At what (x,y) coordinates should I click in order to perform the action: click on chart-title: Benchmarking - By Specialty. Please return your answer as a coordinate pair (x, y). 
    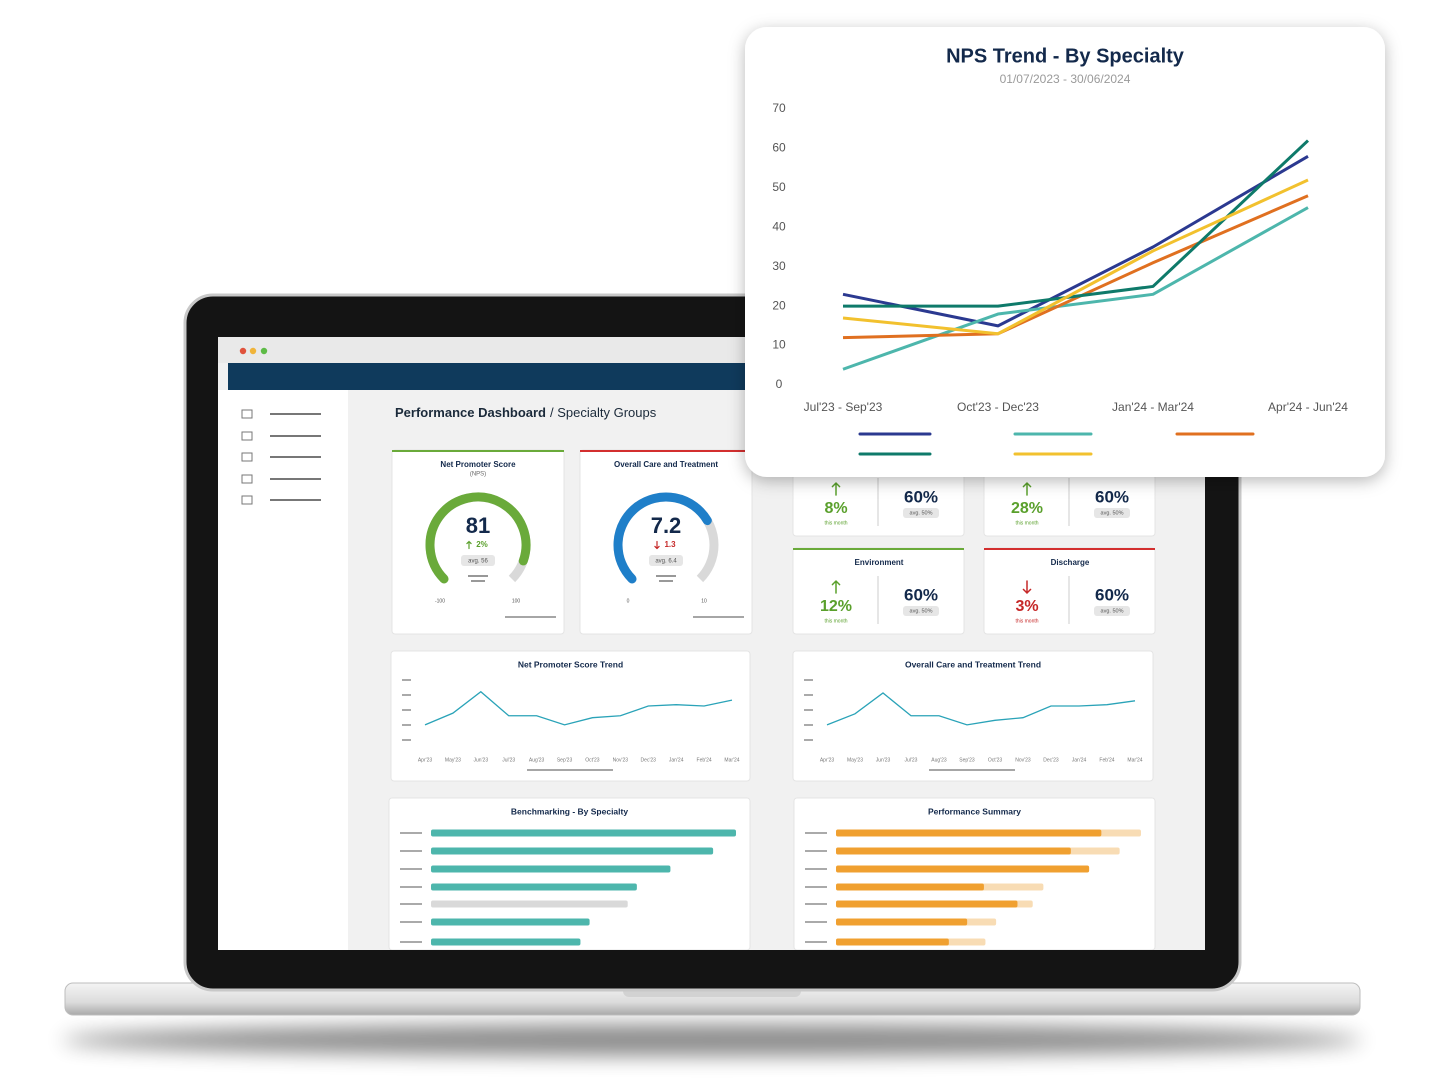
    Looking at the image, I should click on (569, 811).